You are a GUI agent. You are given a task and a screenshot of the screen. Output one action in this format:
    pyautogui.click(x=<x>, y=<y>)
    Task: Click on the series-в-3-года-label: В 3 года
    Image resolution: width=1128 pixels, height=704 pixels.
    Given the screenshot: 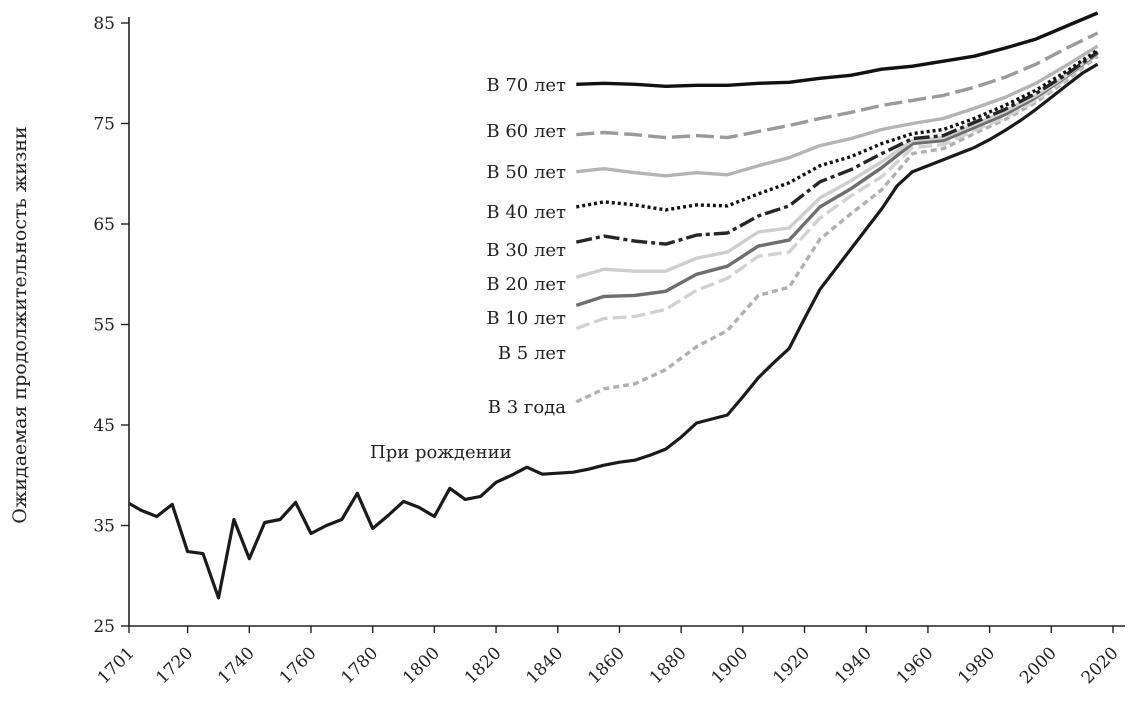 What is the action you would take?
    pyautogui.click(x=527, y=407)
    